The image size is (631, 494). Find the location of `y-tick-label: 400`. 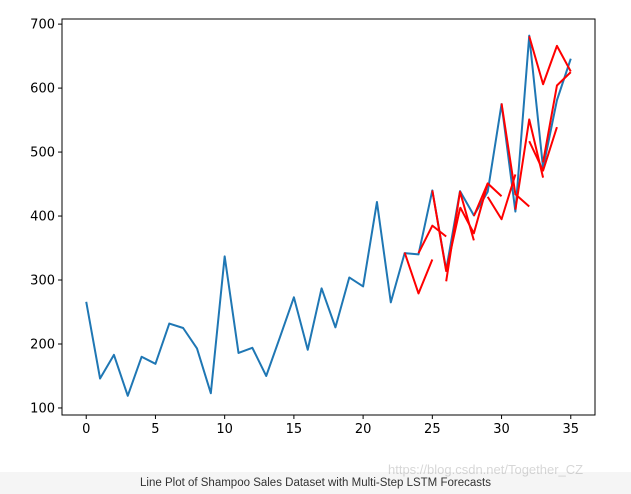

y-tick-label: 400 is located at coordinates (42, 217).